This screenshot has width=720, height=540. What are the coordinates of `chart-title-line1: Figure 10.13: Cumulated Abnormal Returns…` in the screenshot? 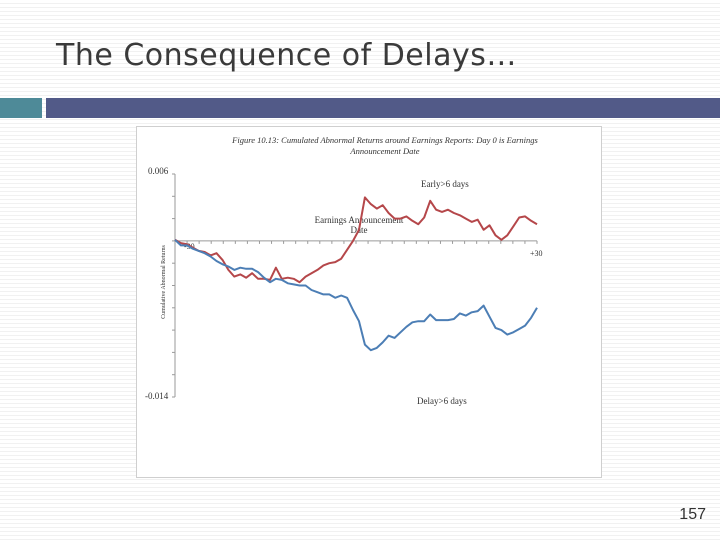 It's located at (384, 140).